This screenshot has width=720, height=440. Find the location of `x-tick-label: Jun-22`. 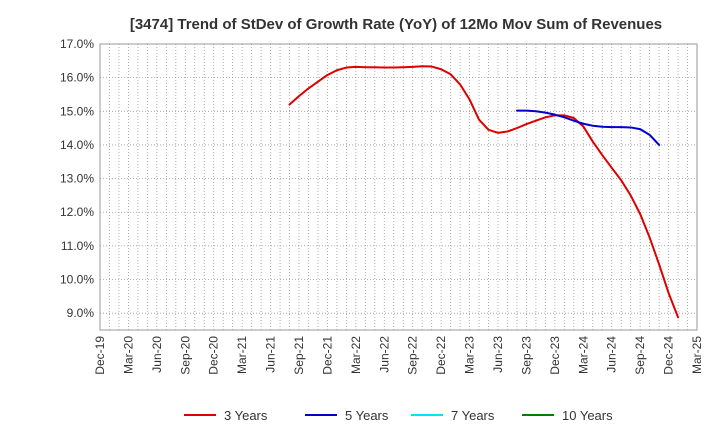

x-tick-label: Jun-22 is located at coordinates (384, 354).